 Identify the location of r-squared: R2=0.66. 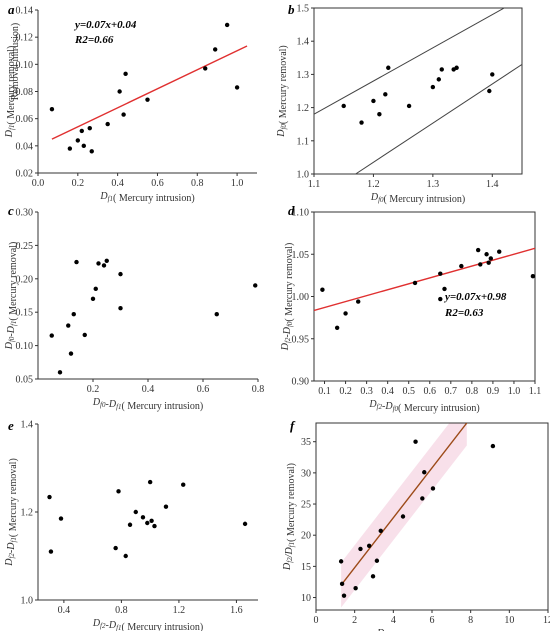
(94, 40).